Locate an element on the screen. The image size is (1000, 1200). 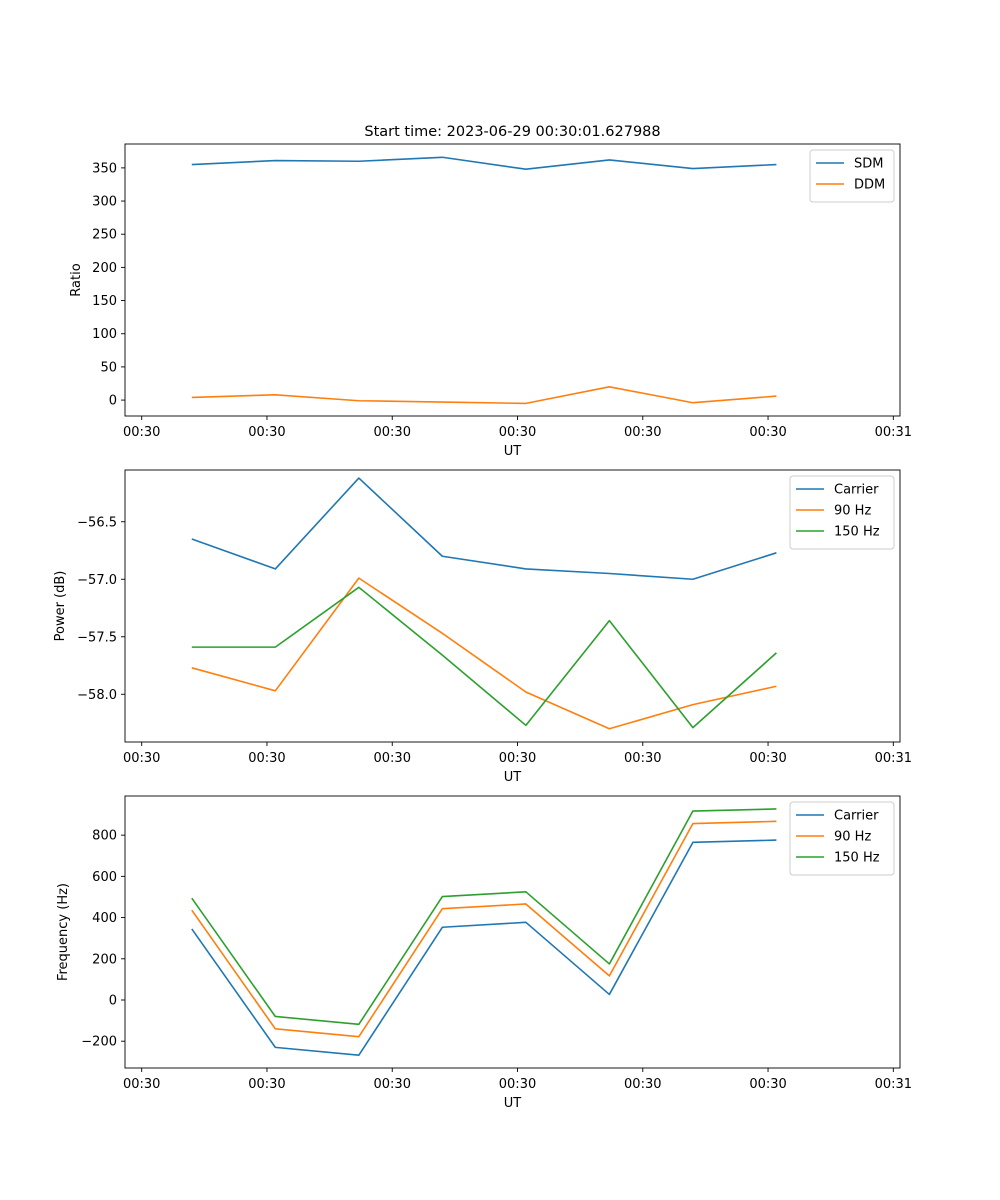
y-axis-label: Ratio is located at coordinates (76, 279).